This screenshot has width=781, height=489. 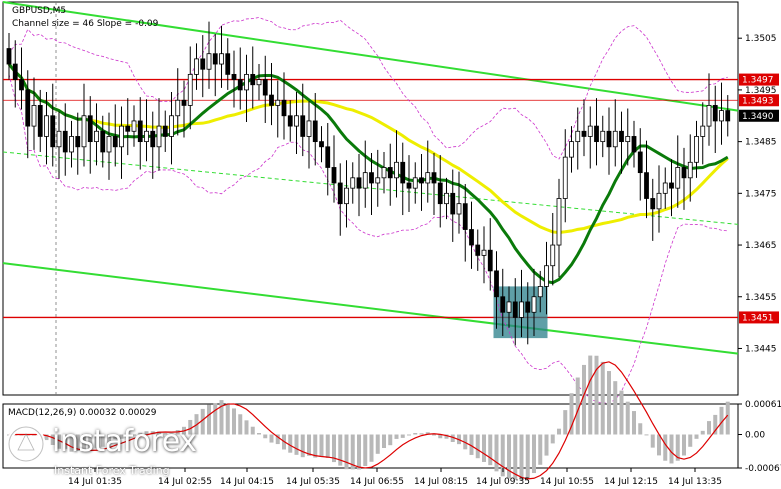 What do you see at coordinates (761, 298) in the screenshot?
I see `price-tick-label: 1.3455` at bounding box center [761, 298].